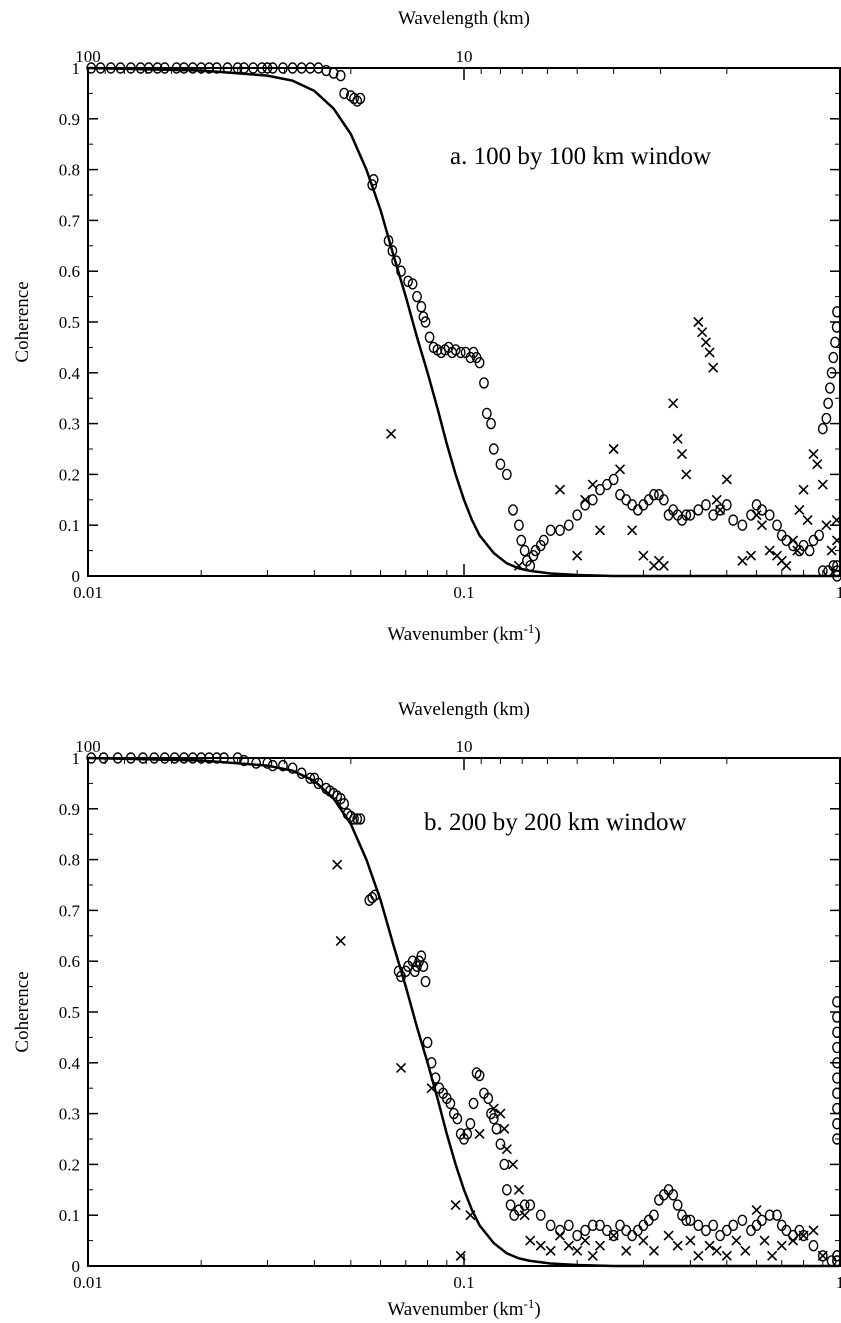 The image size is (841, 1323). I want to click on y-tick-label: 1, so click(76, 758).